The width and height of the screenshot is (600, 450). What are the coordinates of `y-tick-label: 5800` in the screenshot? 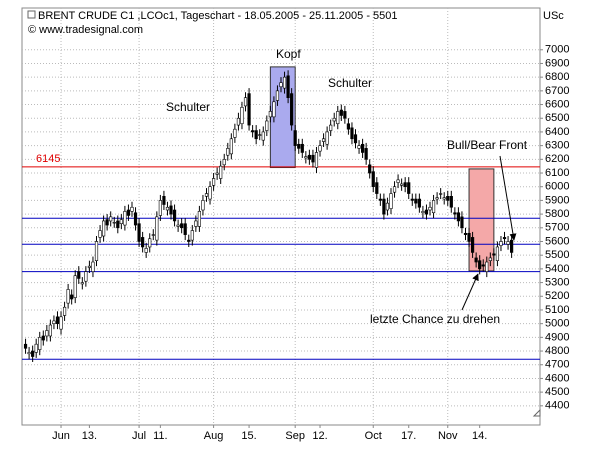 It's located at (557, 214).